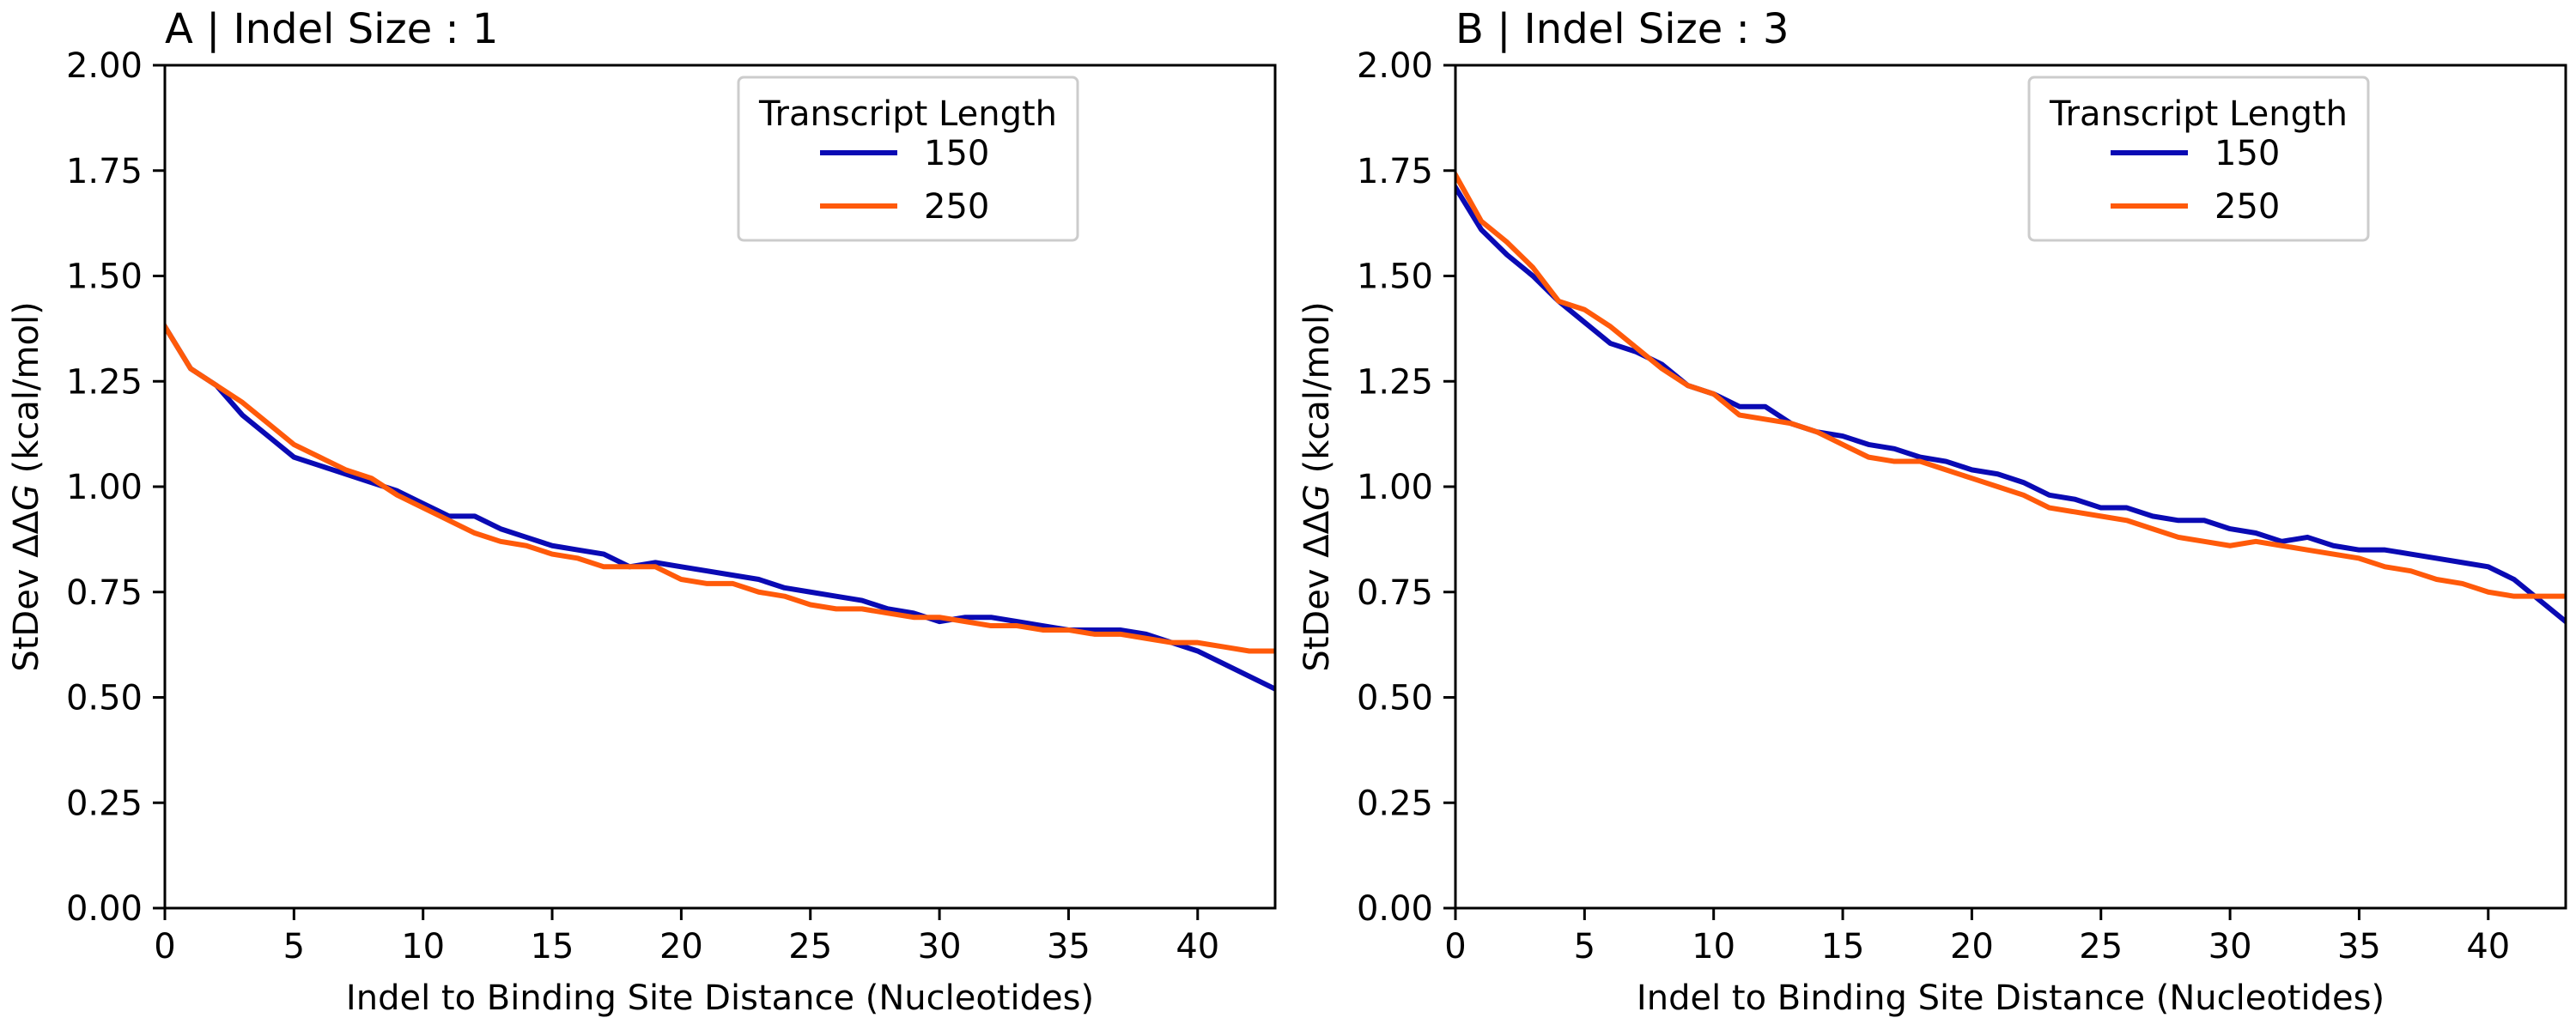 The width and height of the screenshot is (2576, 1030). Describe the element at coordinates (1622, 29) in the screenshot. I see `panel-title: B | Indel Size : 3` at that location.